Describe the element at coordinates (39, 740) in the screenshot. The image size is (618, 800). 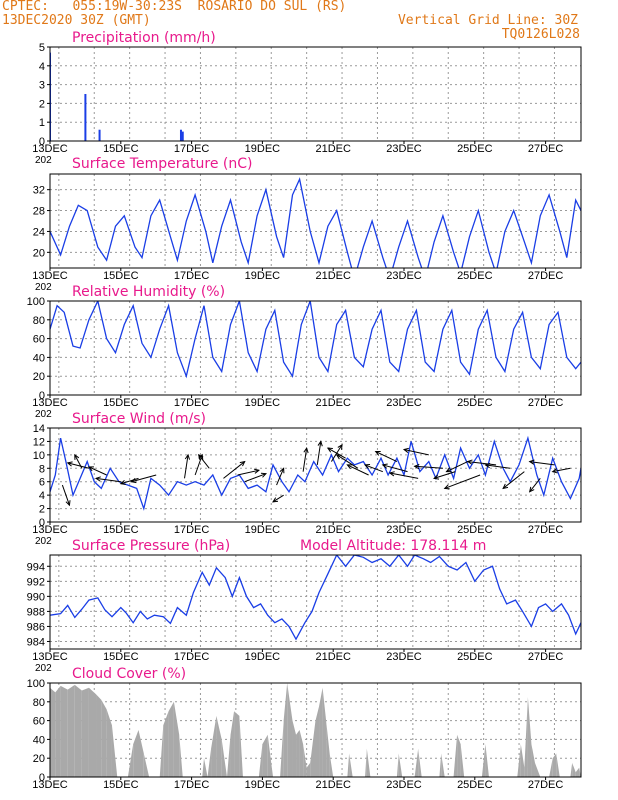
I see `y-tick-label: 40` at that location.